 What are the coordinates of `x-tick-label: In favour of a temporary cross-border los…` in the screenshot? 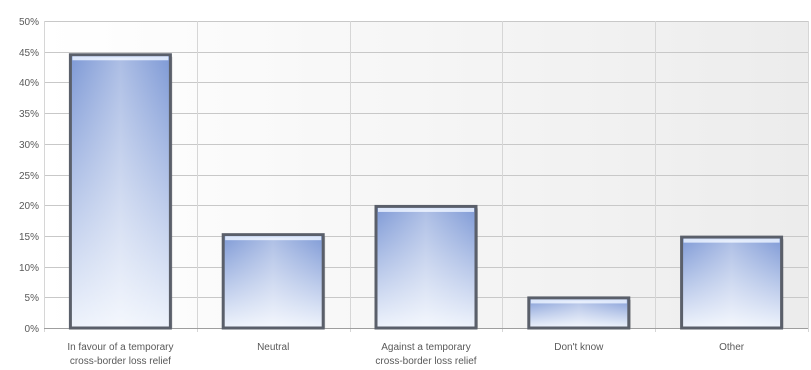 It's located at (120, 354).